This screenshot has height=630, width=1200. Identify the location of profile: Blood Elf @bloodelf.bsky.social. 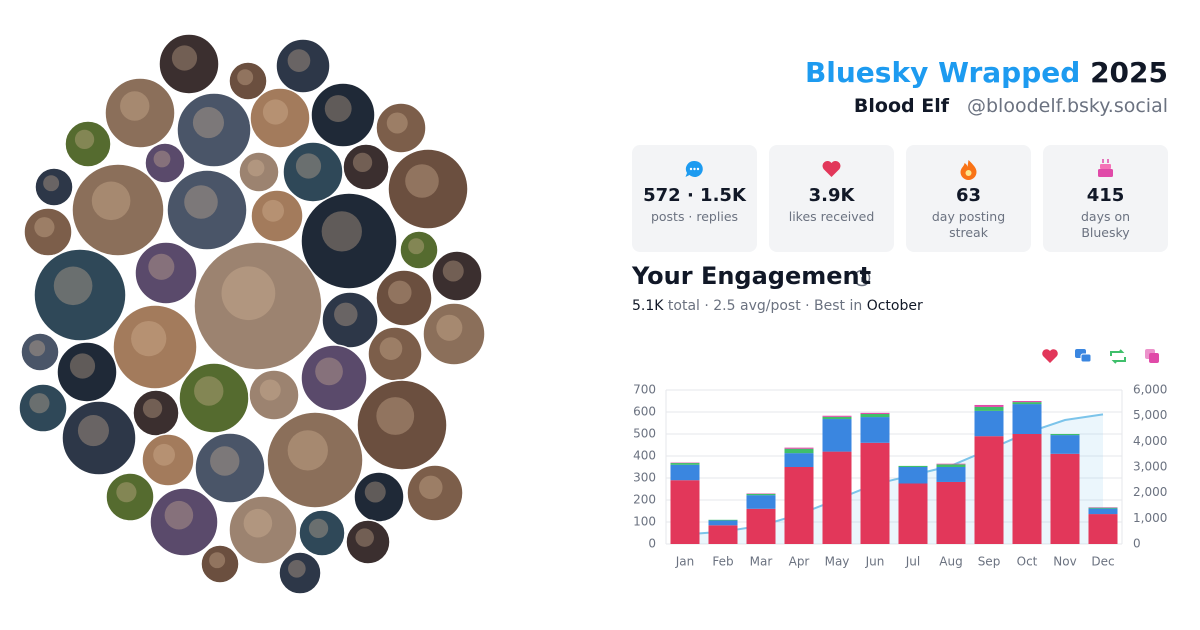
(986, 106).